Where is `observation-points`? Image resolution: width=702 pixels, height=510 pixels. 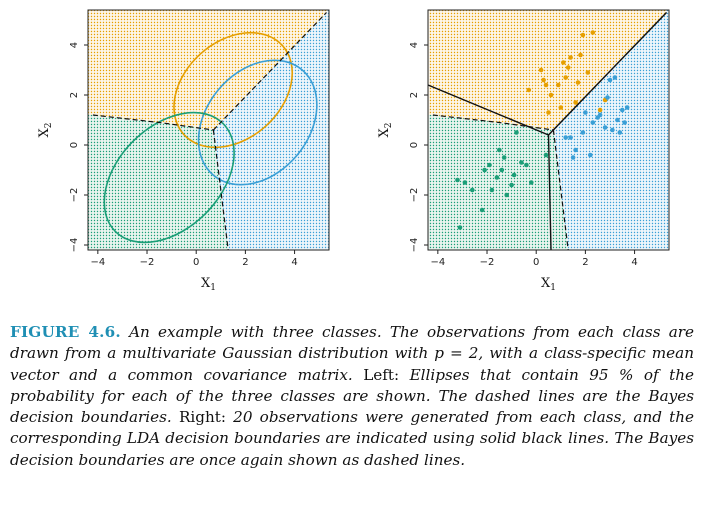
observation-points is located at coordinates (542, 130).